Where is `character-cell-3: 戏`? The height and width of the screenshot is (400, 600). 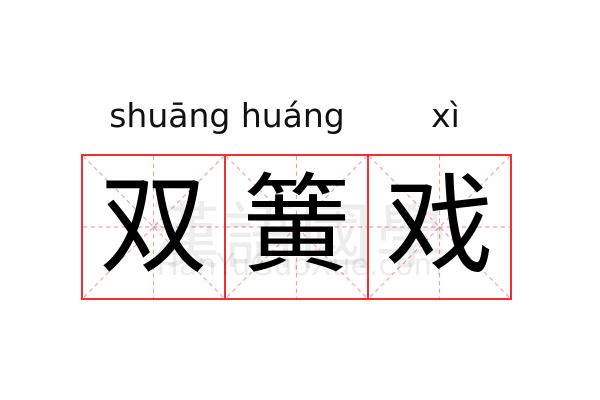 character-cell-3: 戏 is located at coordinates (439, 227).